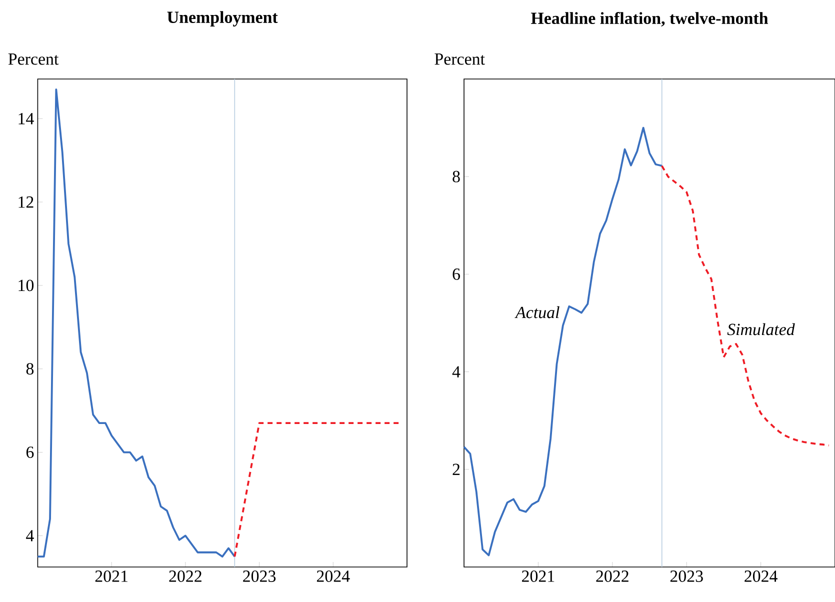  I want to click on y-tick-label: 2, so click(456, 469).